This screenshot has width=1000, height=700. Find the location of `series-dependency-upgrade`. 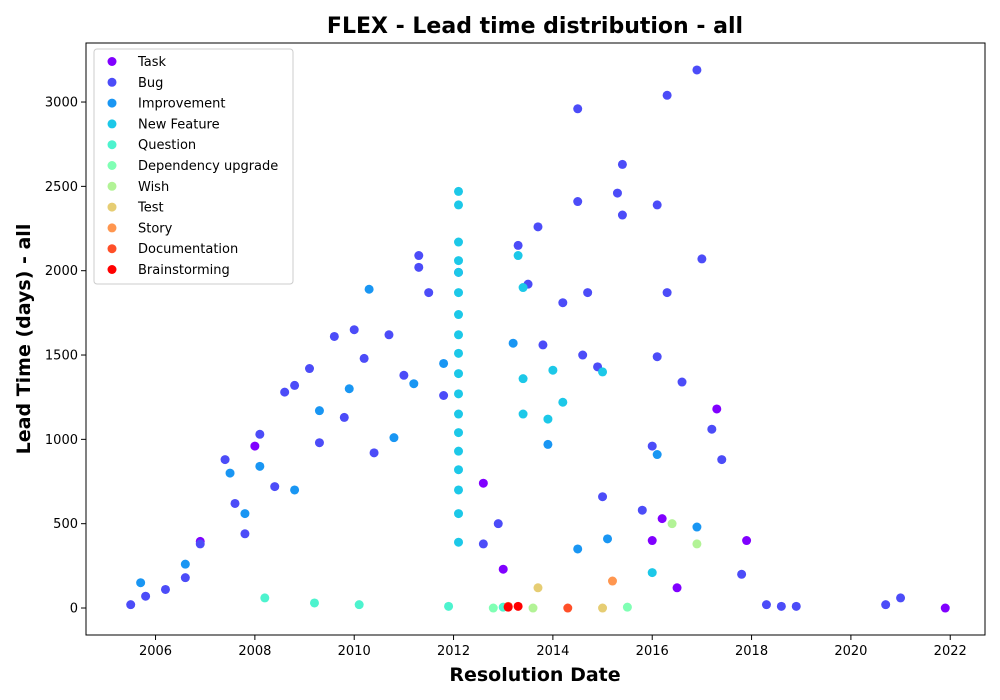

series-dependency-upgrade is located at coordinates (560, 607).